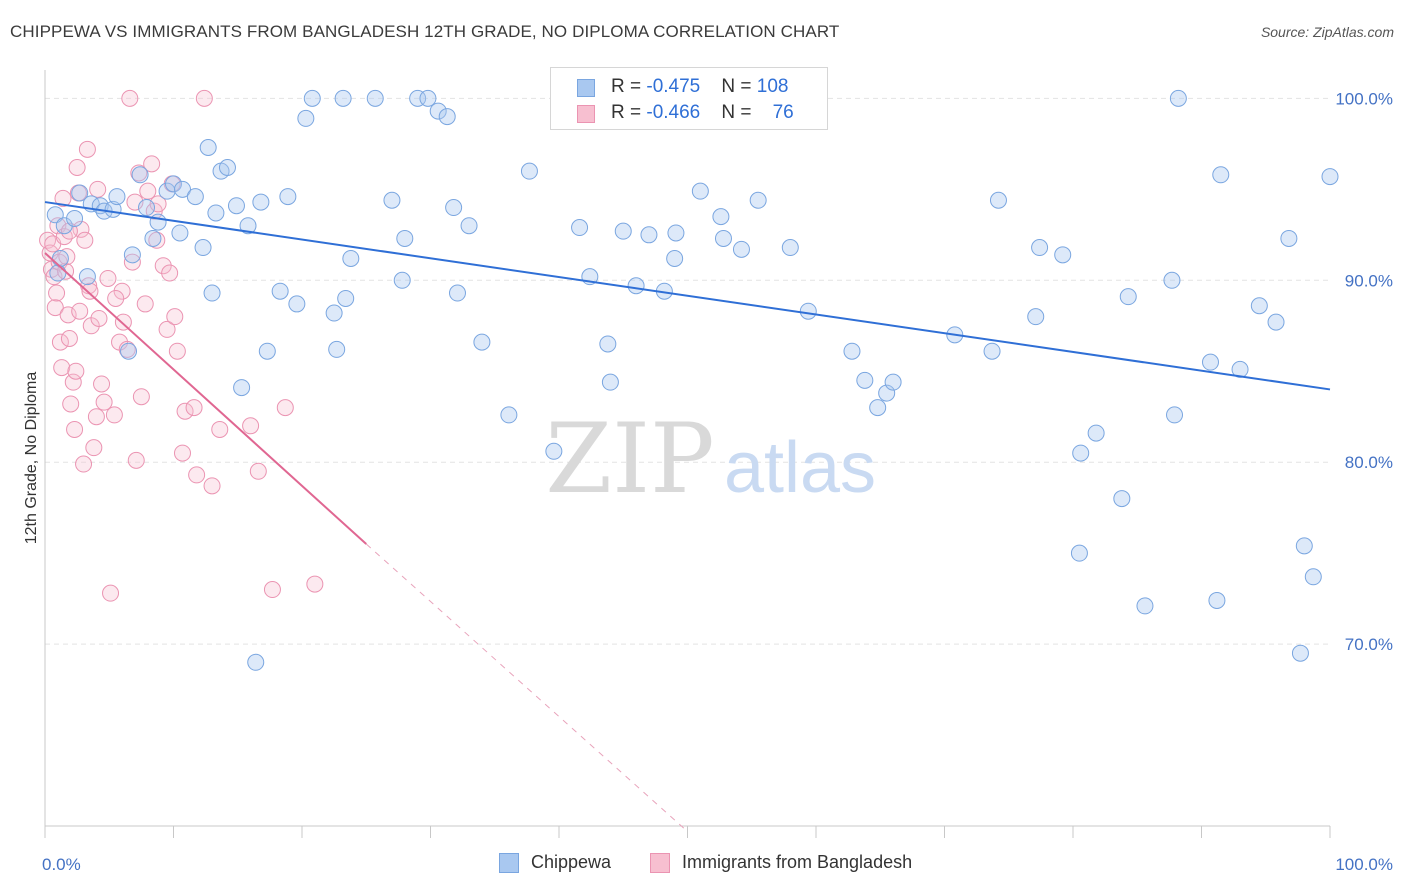 The width and height of the screenshot is (1406, 892). Describe the element at coordinates (797, 862) in the screenshot. I see `bottom-legend-label-bangladesh: Immigrants from Bangladesh` at that location.